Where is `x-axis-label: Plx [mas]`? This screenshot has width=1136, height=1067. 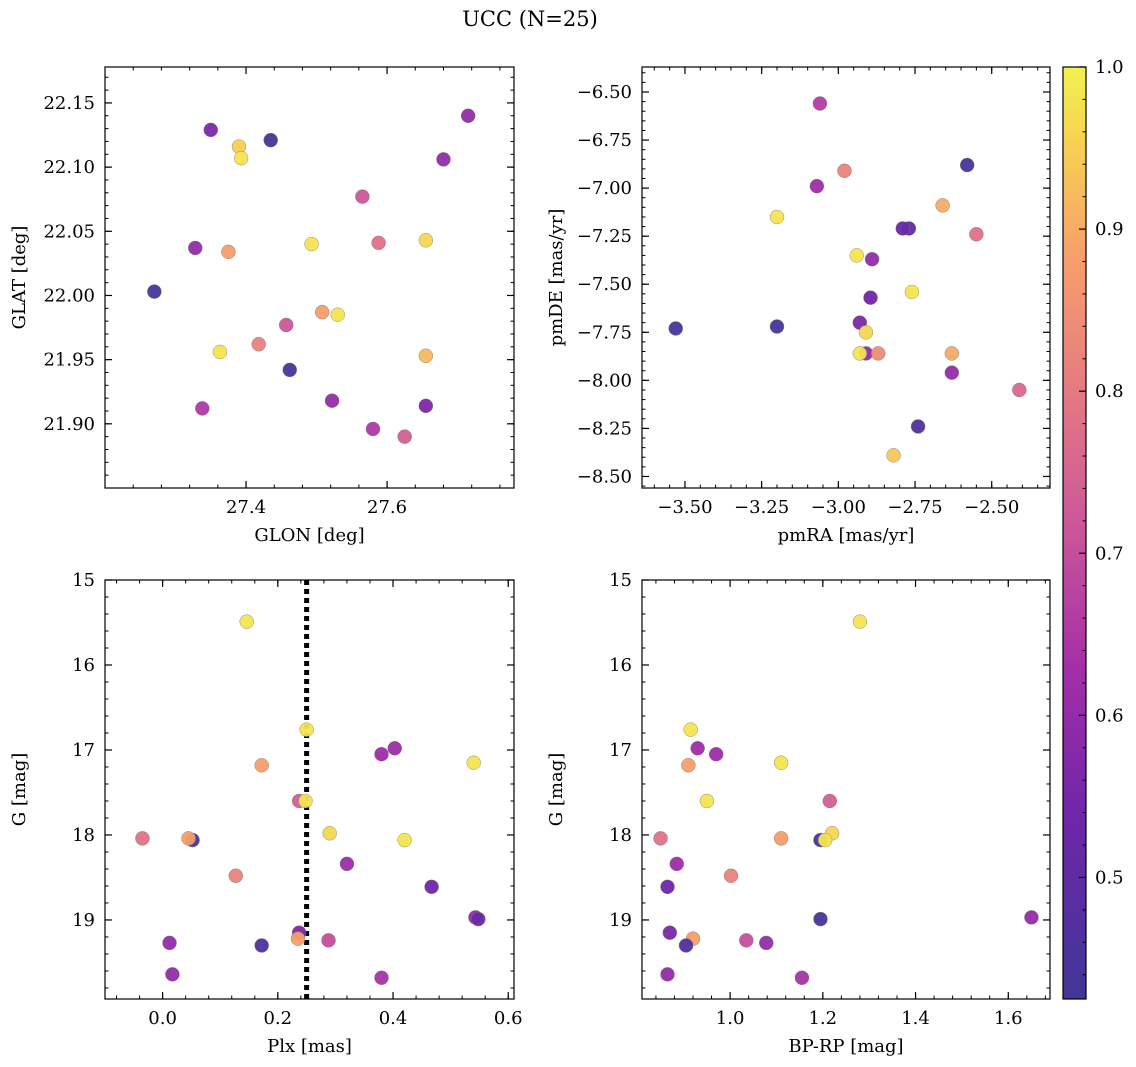
x-axis-label: Plx [mas] is located at coordinates (309, 1046).